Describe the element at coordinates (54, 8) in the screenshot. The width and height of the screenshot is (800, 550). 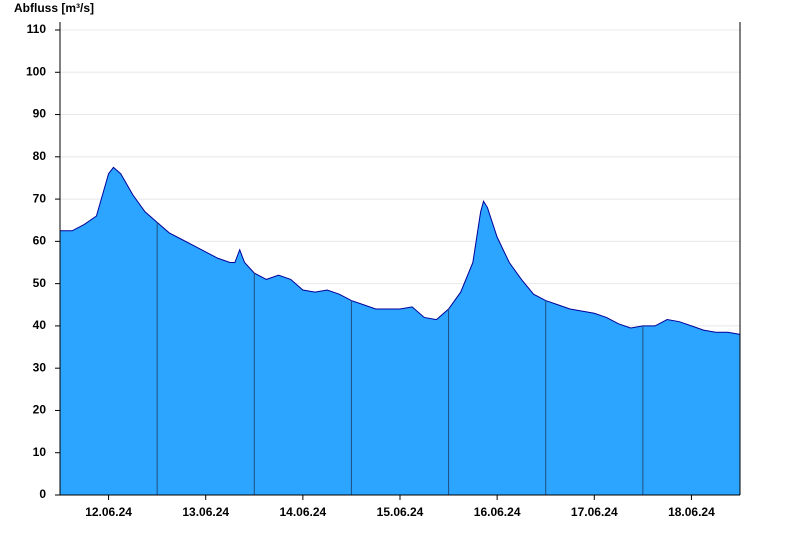
I see `y-axis-label: Abfluss [m³/s]` at that location.